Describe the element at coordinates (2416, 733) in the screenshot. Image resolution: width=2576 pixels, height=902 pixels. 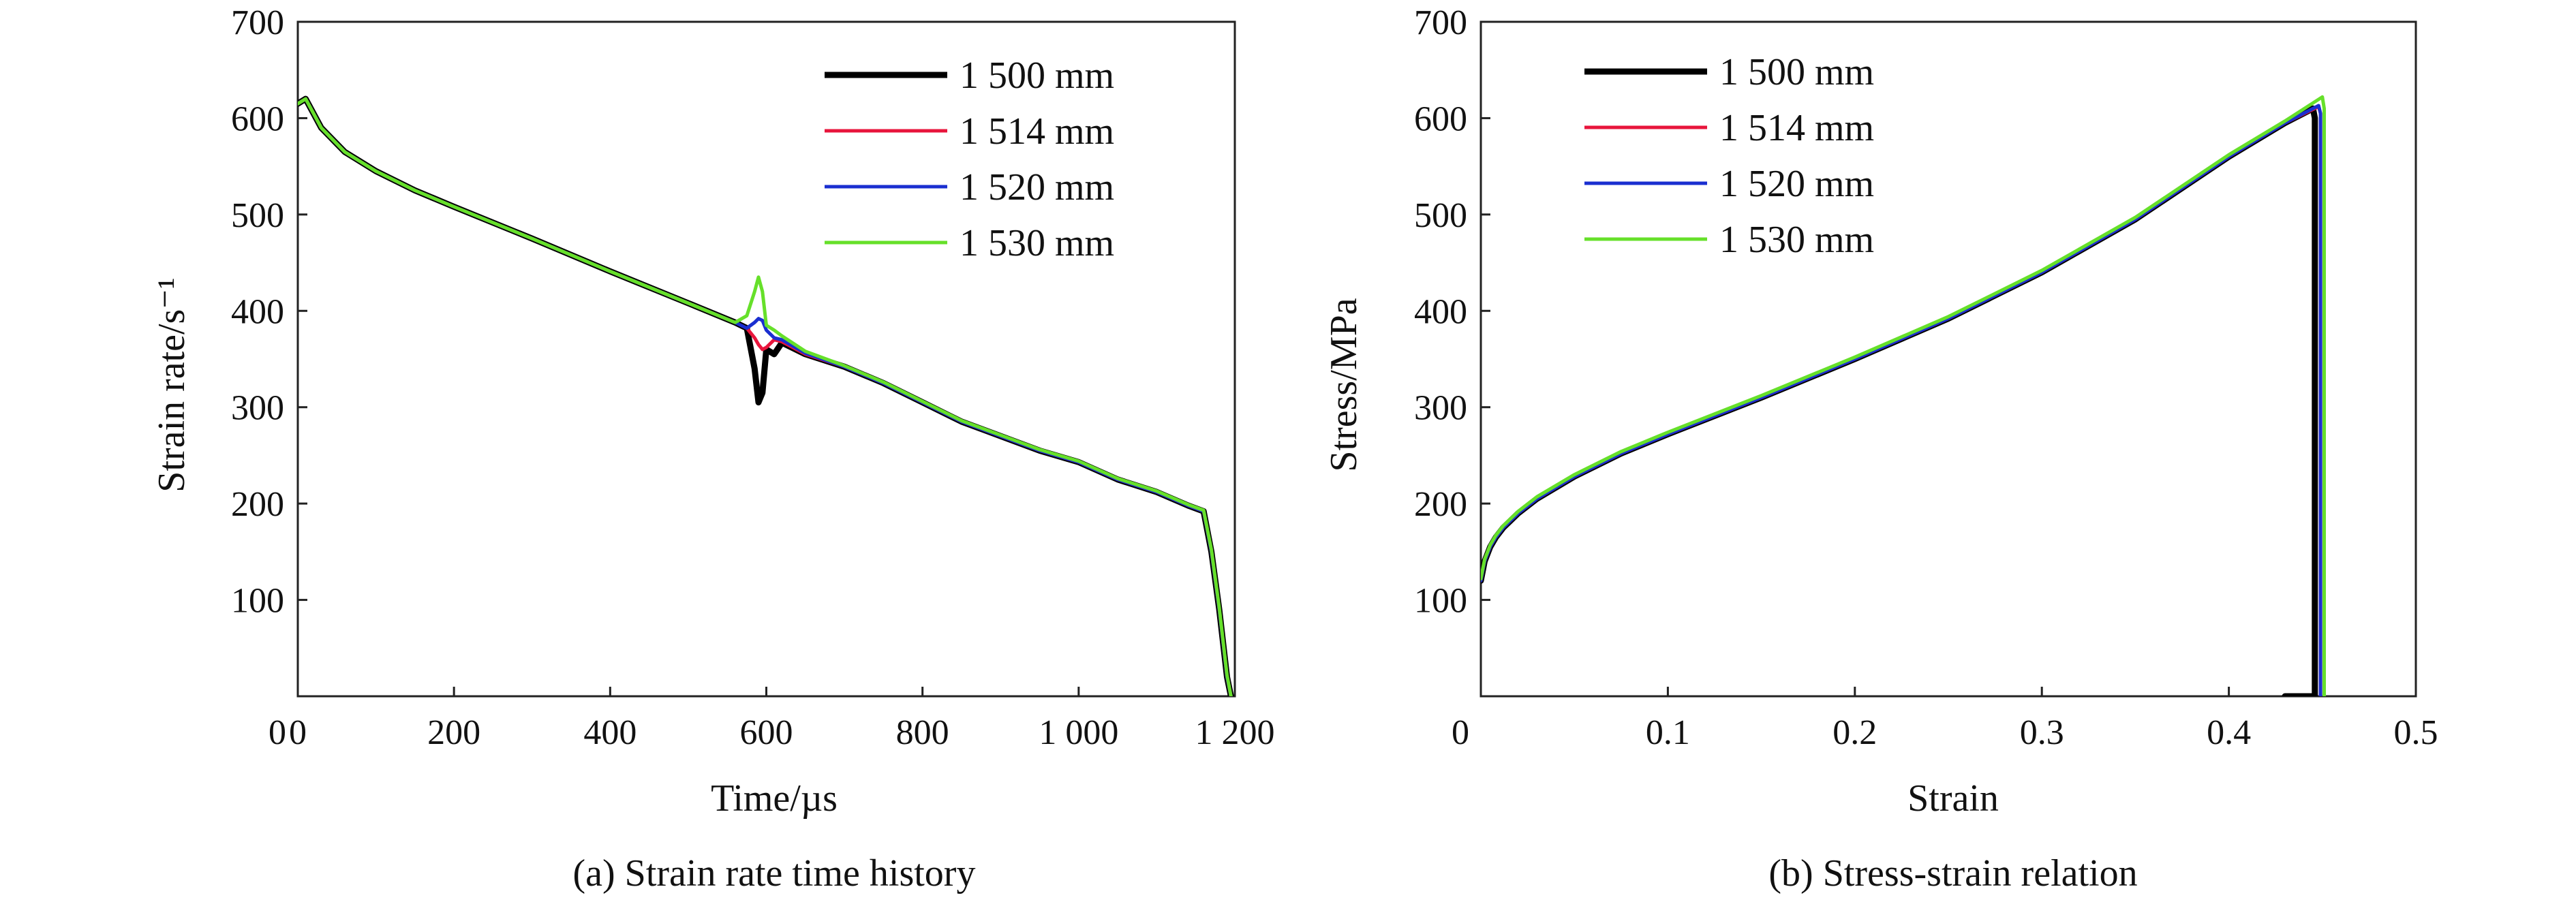
I see `x-tick-label: 0.5` at that location.